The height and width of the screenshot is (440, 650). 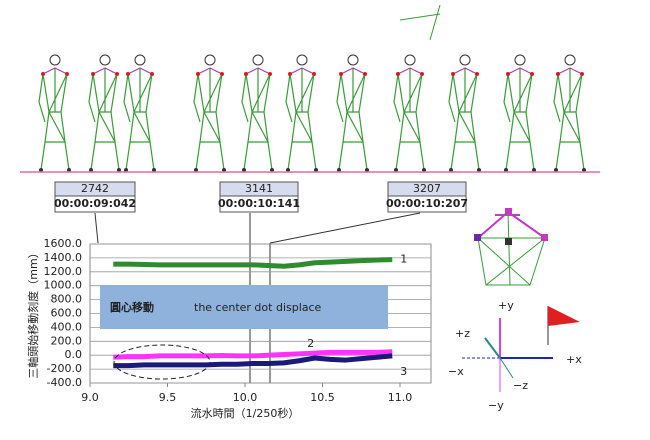 What do you see at coordinates (95, 188) in the screenshot?
I see `callout-frame: 2742` at bounding box center [95, 188].